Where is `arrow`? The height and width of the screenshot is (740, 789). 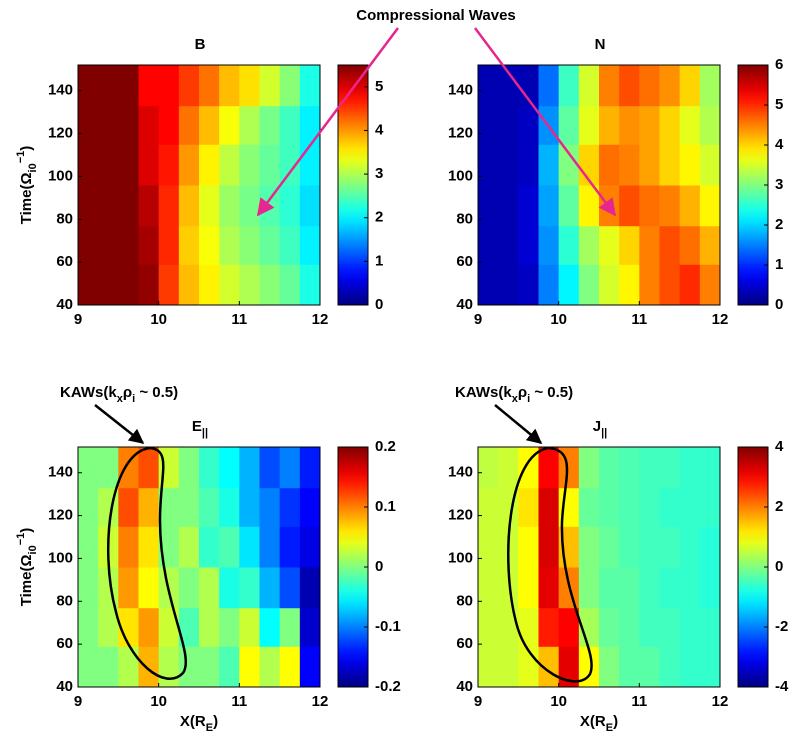
arrow is located at coordinates (518, 424).